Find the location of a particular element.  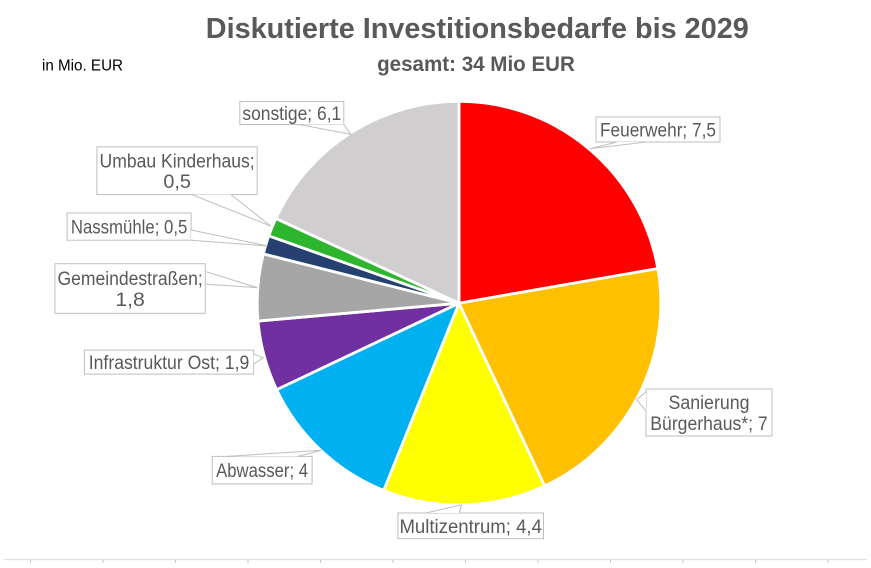

svg-text: Abwasser; 4 is located at coordinates (262, 471).